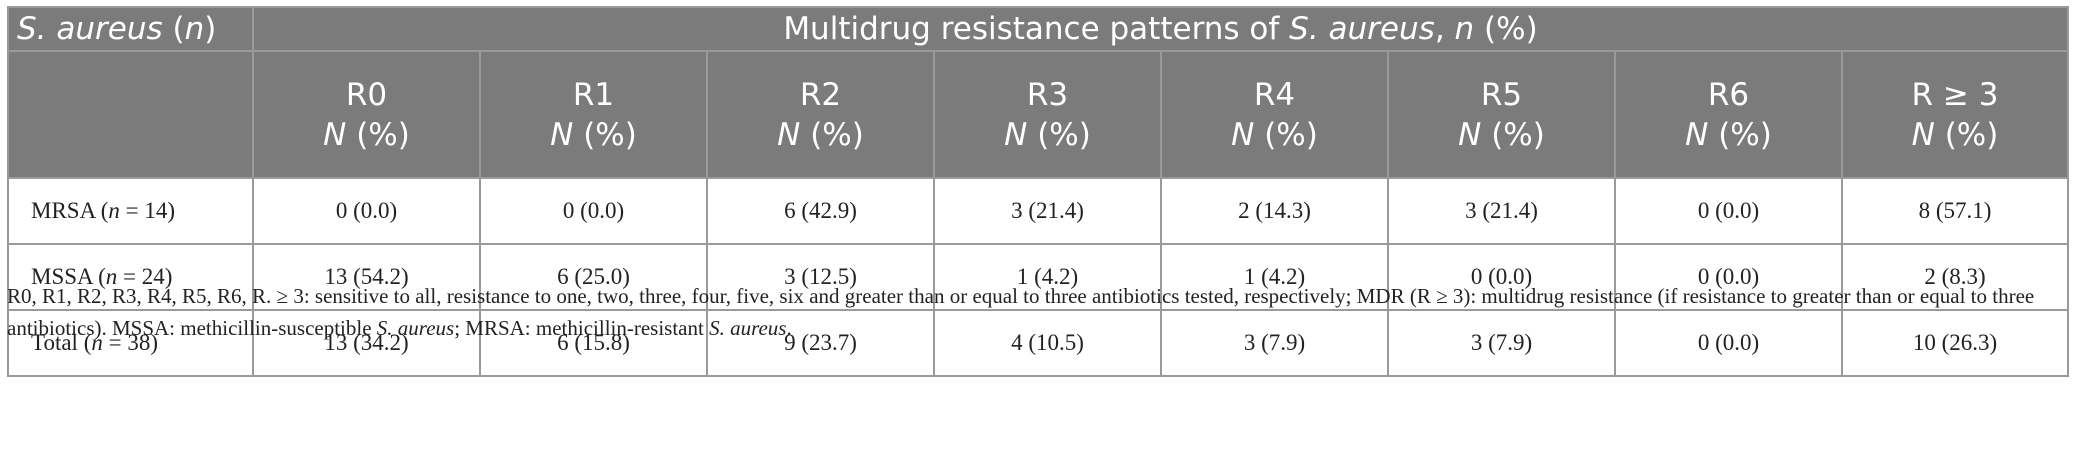 Image resolution: width=2076 pixels, height=450 pixels. Describe the element at coordinates (1444, 29) in the screenshot. I see `group-header-mid: ,` at that location.